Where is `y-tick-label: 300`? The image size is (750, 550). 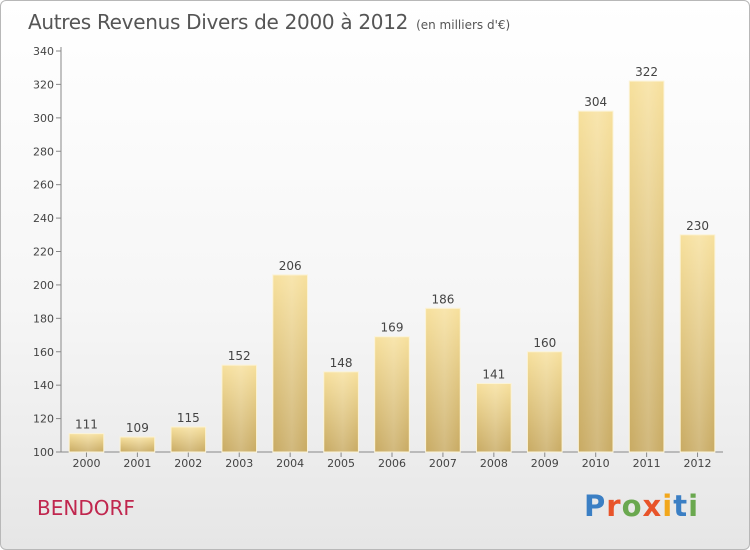
y-tick-label: 300 is located at coordinates (43, 118).